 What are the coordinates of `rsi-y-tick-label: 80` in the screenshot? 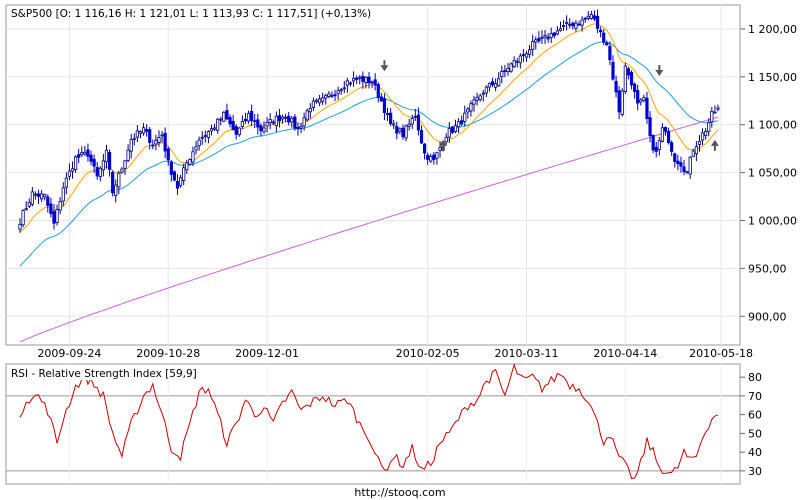 It's located at (755, 377).